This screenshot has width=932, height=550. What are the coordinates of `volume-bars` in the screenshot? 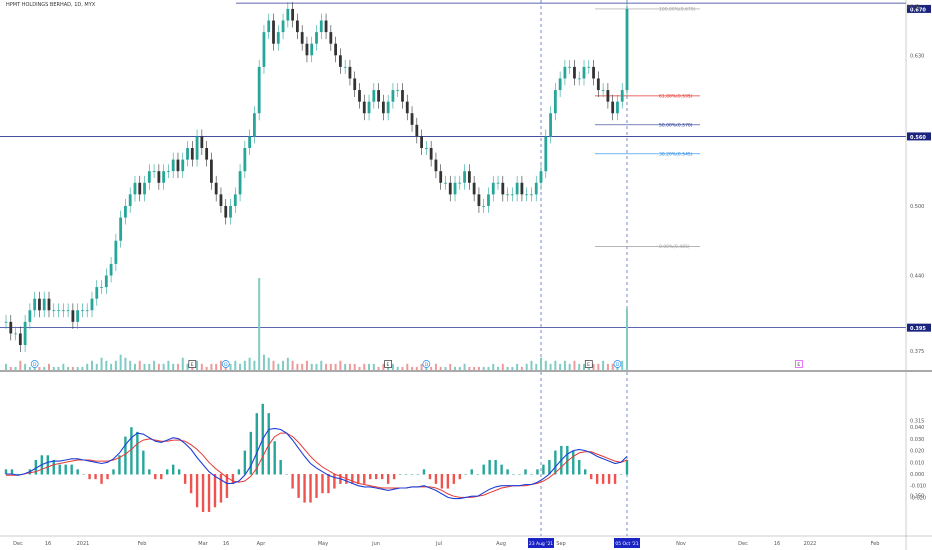 It's located at (316, 324).